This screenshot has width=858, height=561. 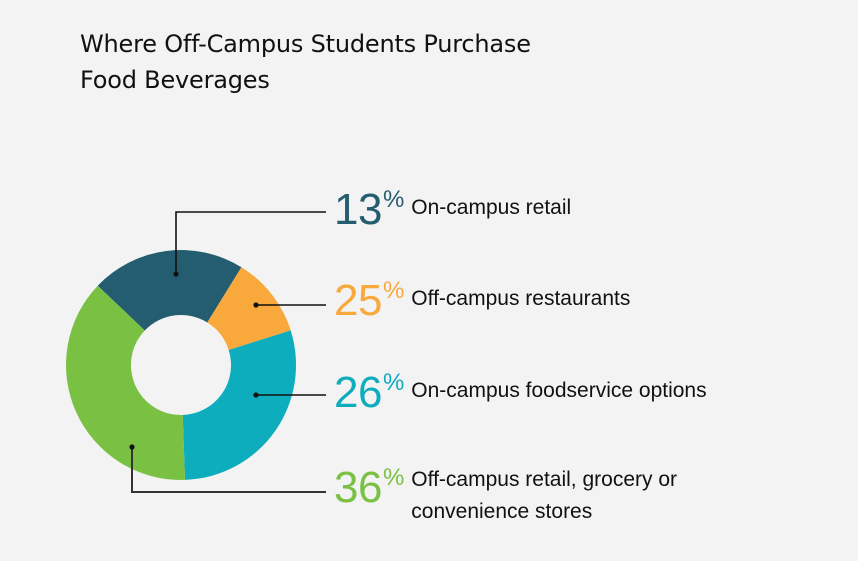 I want to click on percent-value: 36, so click(x=358, y=487).